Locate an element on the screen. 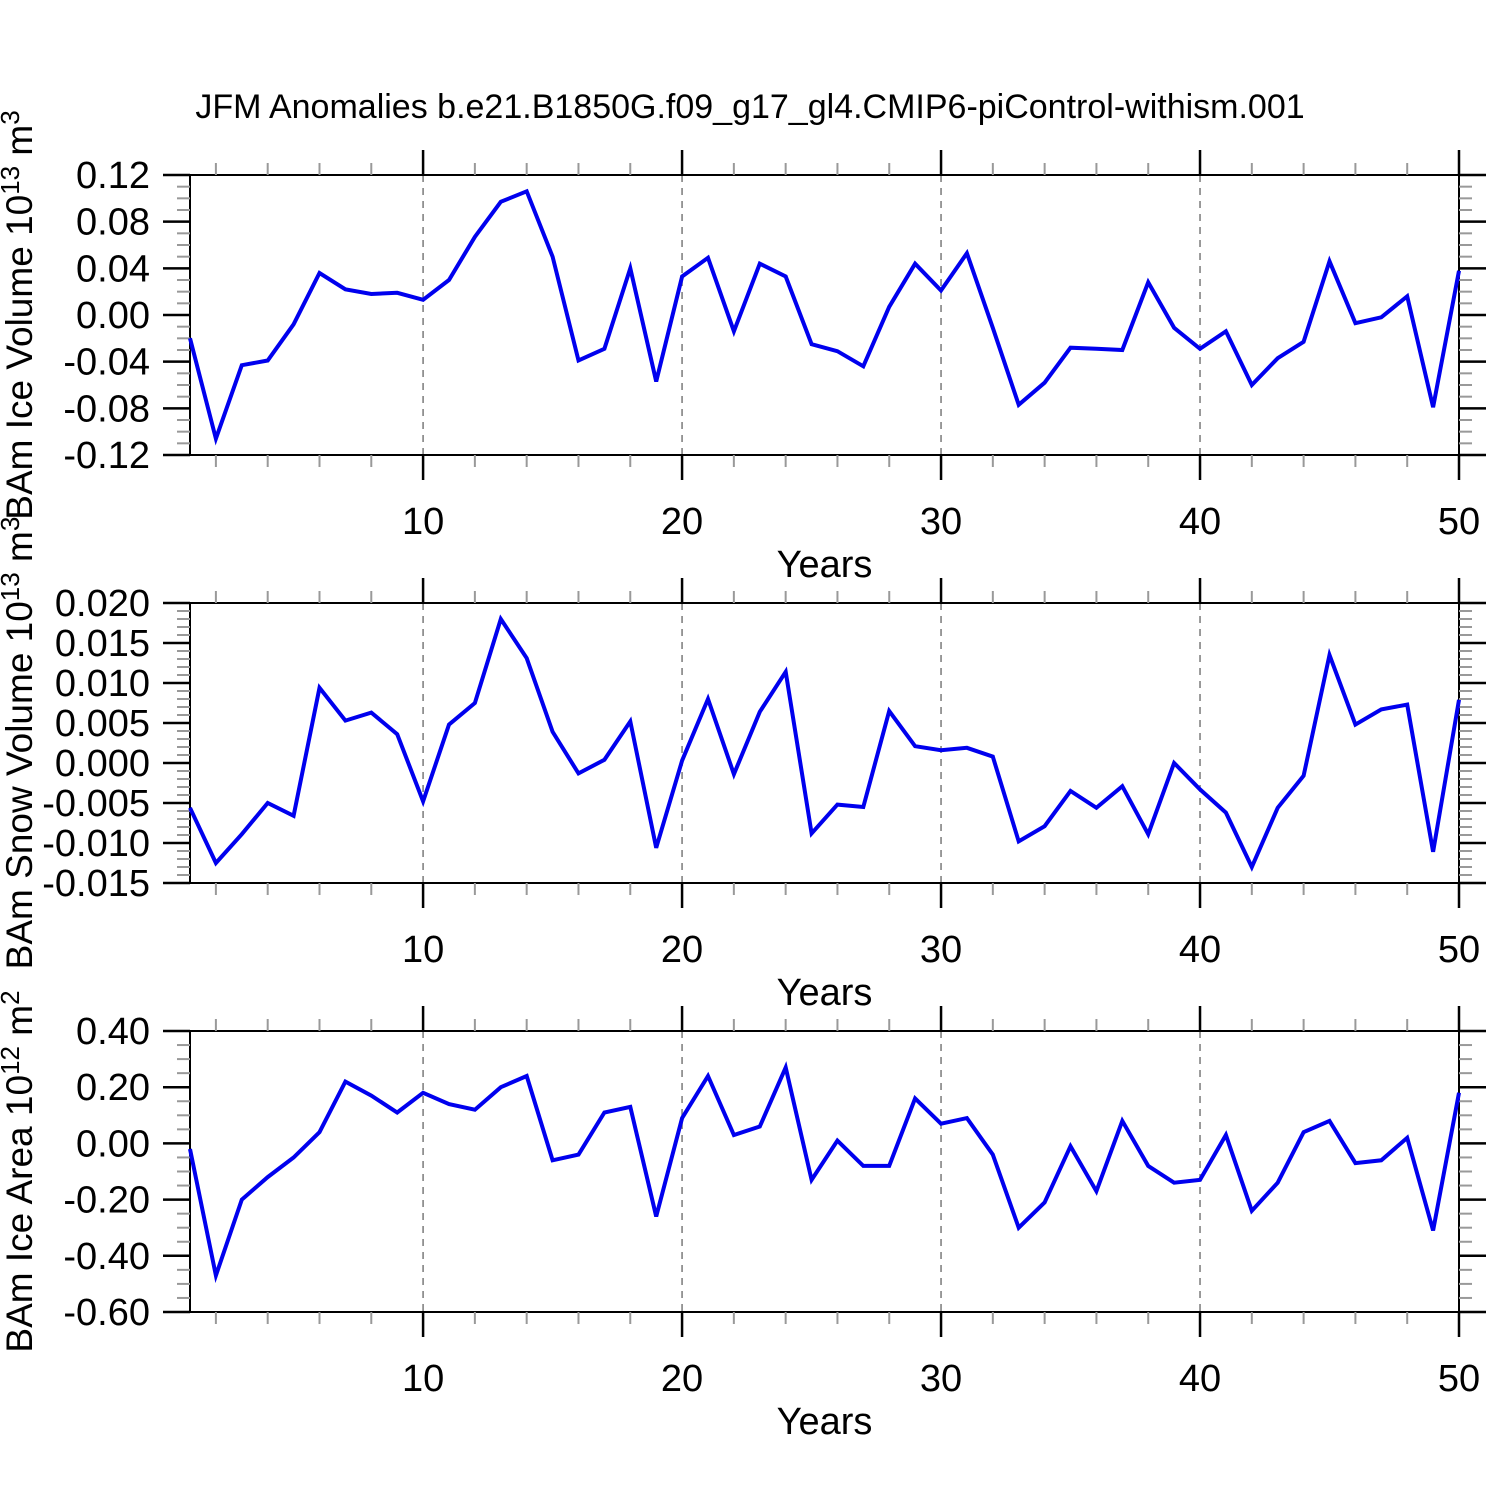 The width and height of the screenshot is (1500, 1500). y-tick-label: 0.015 is located at coordinates (102, 644).